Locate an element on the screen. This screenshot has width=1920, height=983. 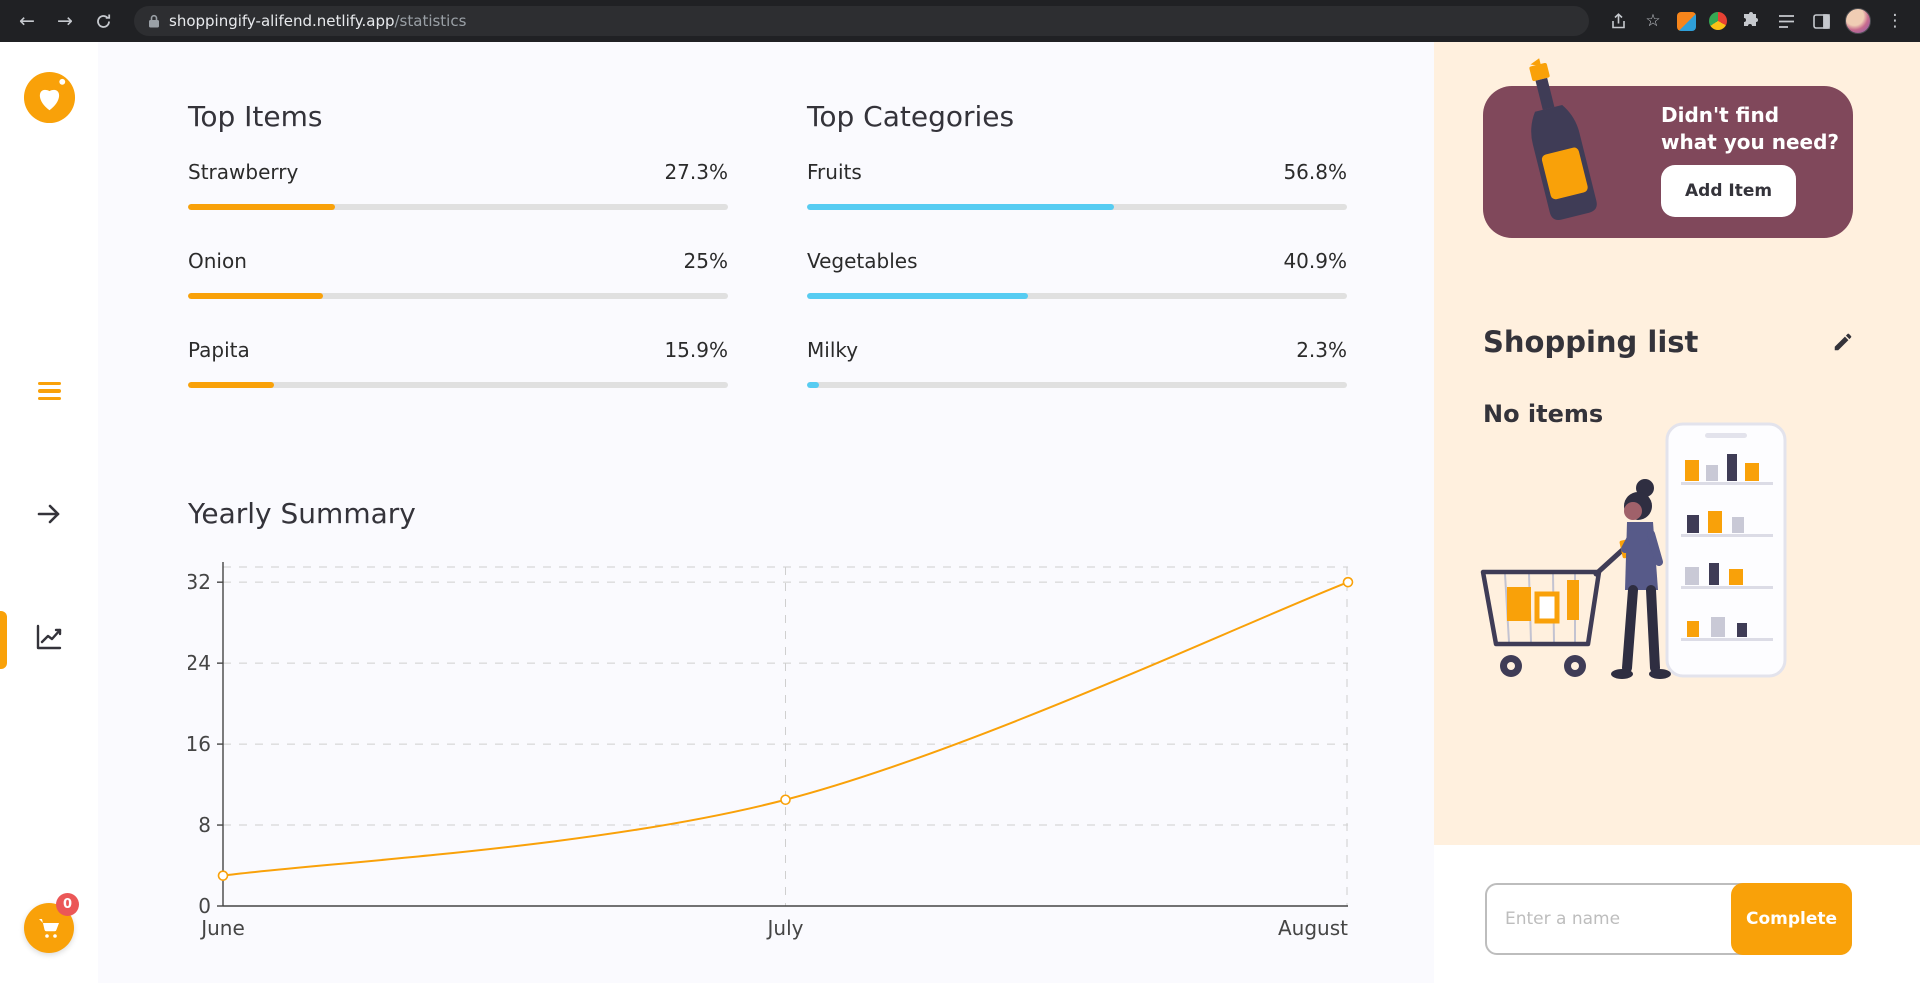
back-icon: ← is located at coordinates (27, 21).